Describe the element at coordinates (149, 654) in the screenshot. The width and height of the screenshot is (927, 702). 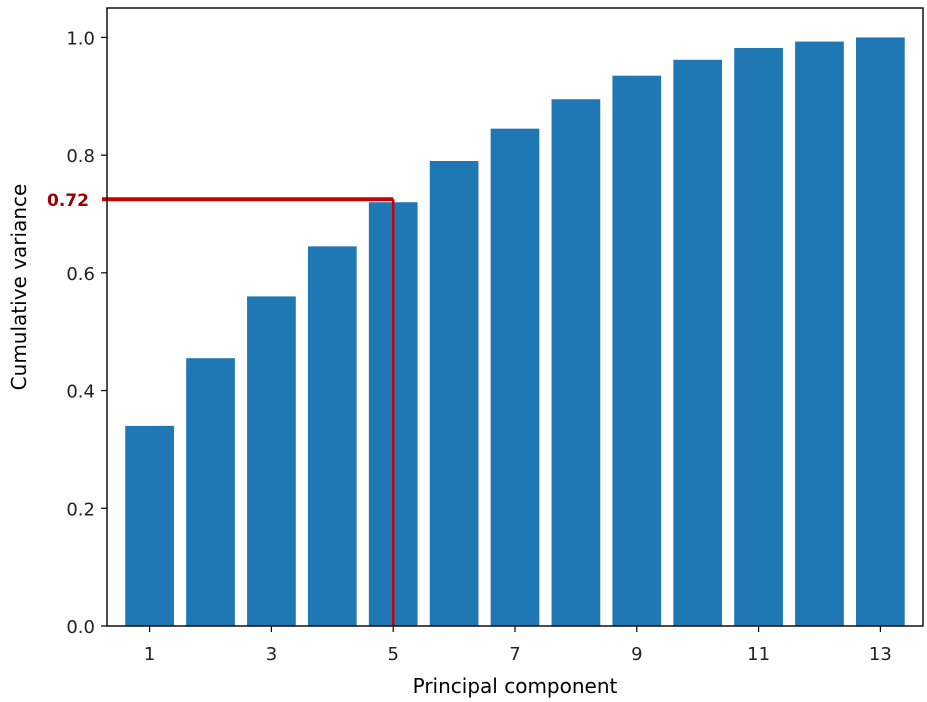
I see `x-tick-label: 1` at that location.